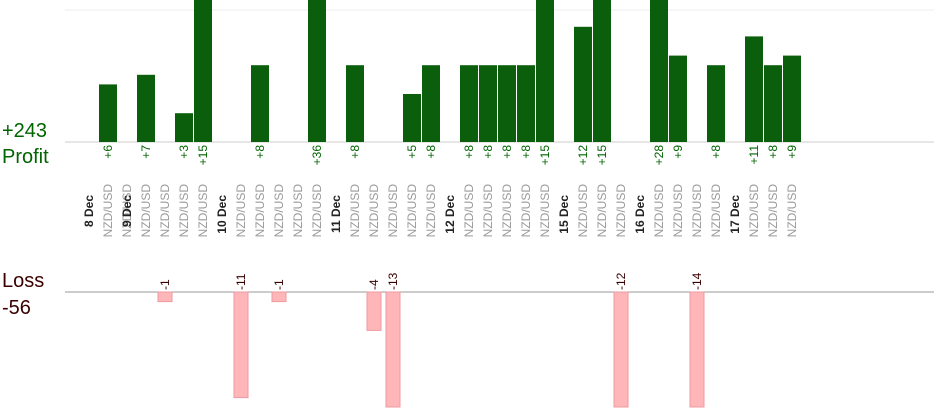 The image size is (934, 420). Describe the element at coordinates (108, 152) in the screenshot. I see `profit-value-label: +6` at that location.